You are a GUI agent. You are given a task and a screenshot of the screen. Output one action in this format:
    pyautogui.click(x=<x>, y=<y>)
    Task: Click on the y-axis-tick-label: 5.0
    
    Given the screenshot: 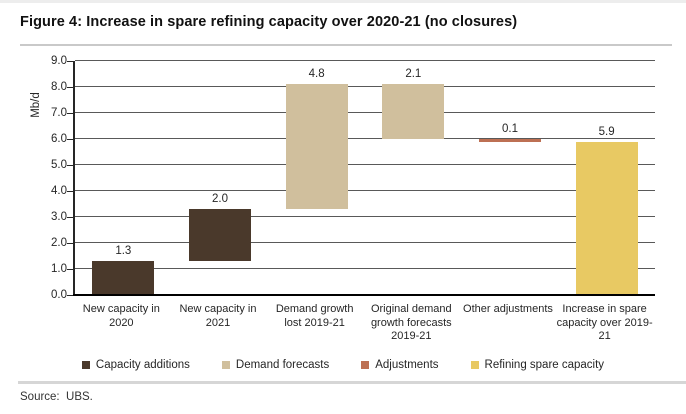 What is the action you would take?
    pyautogui.click(x=59, y=165)
    